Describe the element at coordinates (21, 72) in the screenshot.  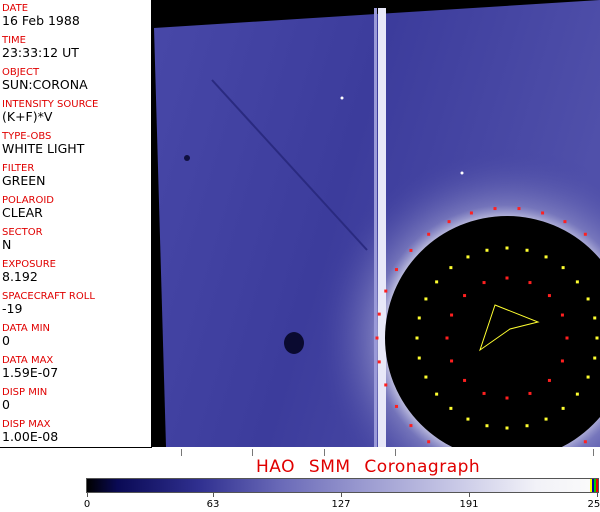
I see `field-label: OBJECT` at that location.